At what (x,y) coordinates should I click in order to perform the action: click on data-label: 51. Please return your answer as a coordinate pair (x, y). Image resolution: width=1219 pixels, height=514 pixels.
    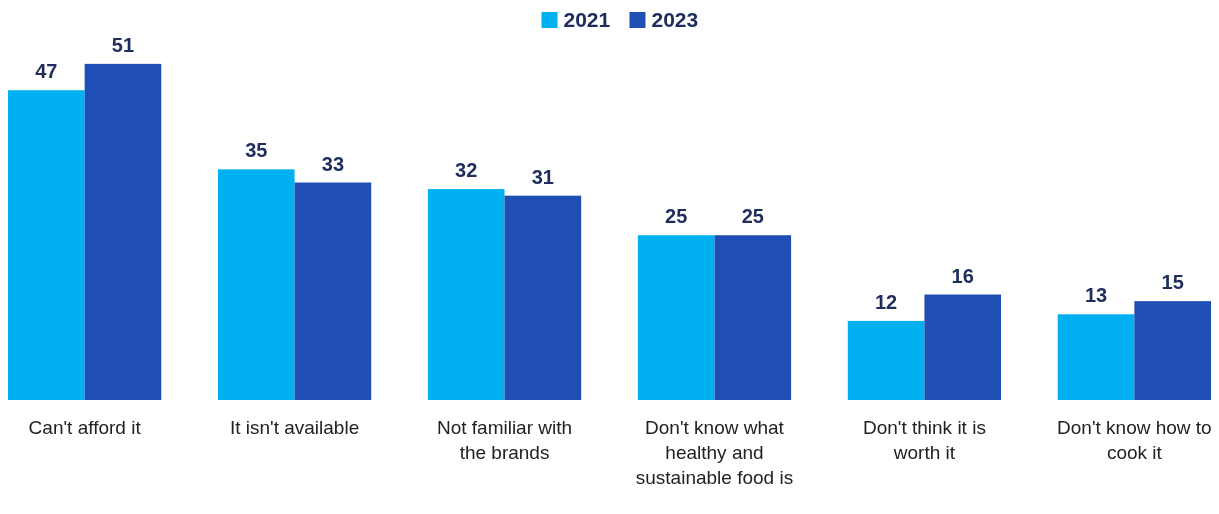
    Looking at the image, I should click on (123, 44).